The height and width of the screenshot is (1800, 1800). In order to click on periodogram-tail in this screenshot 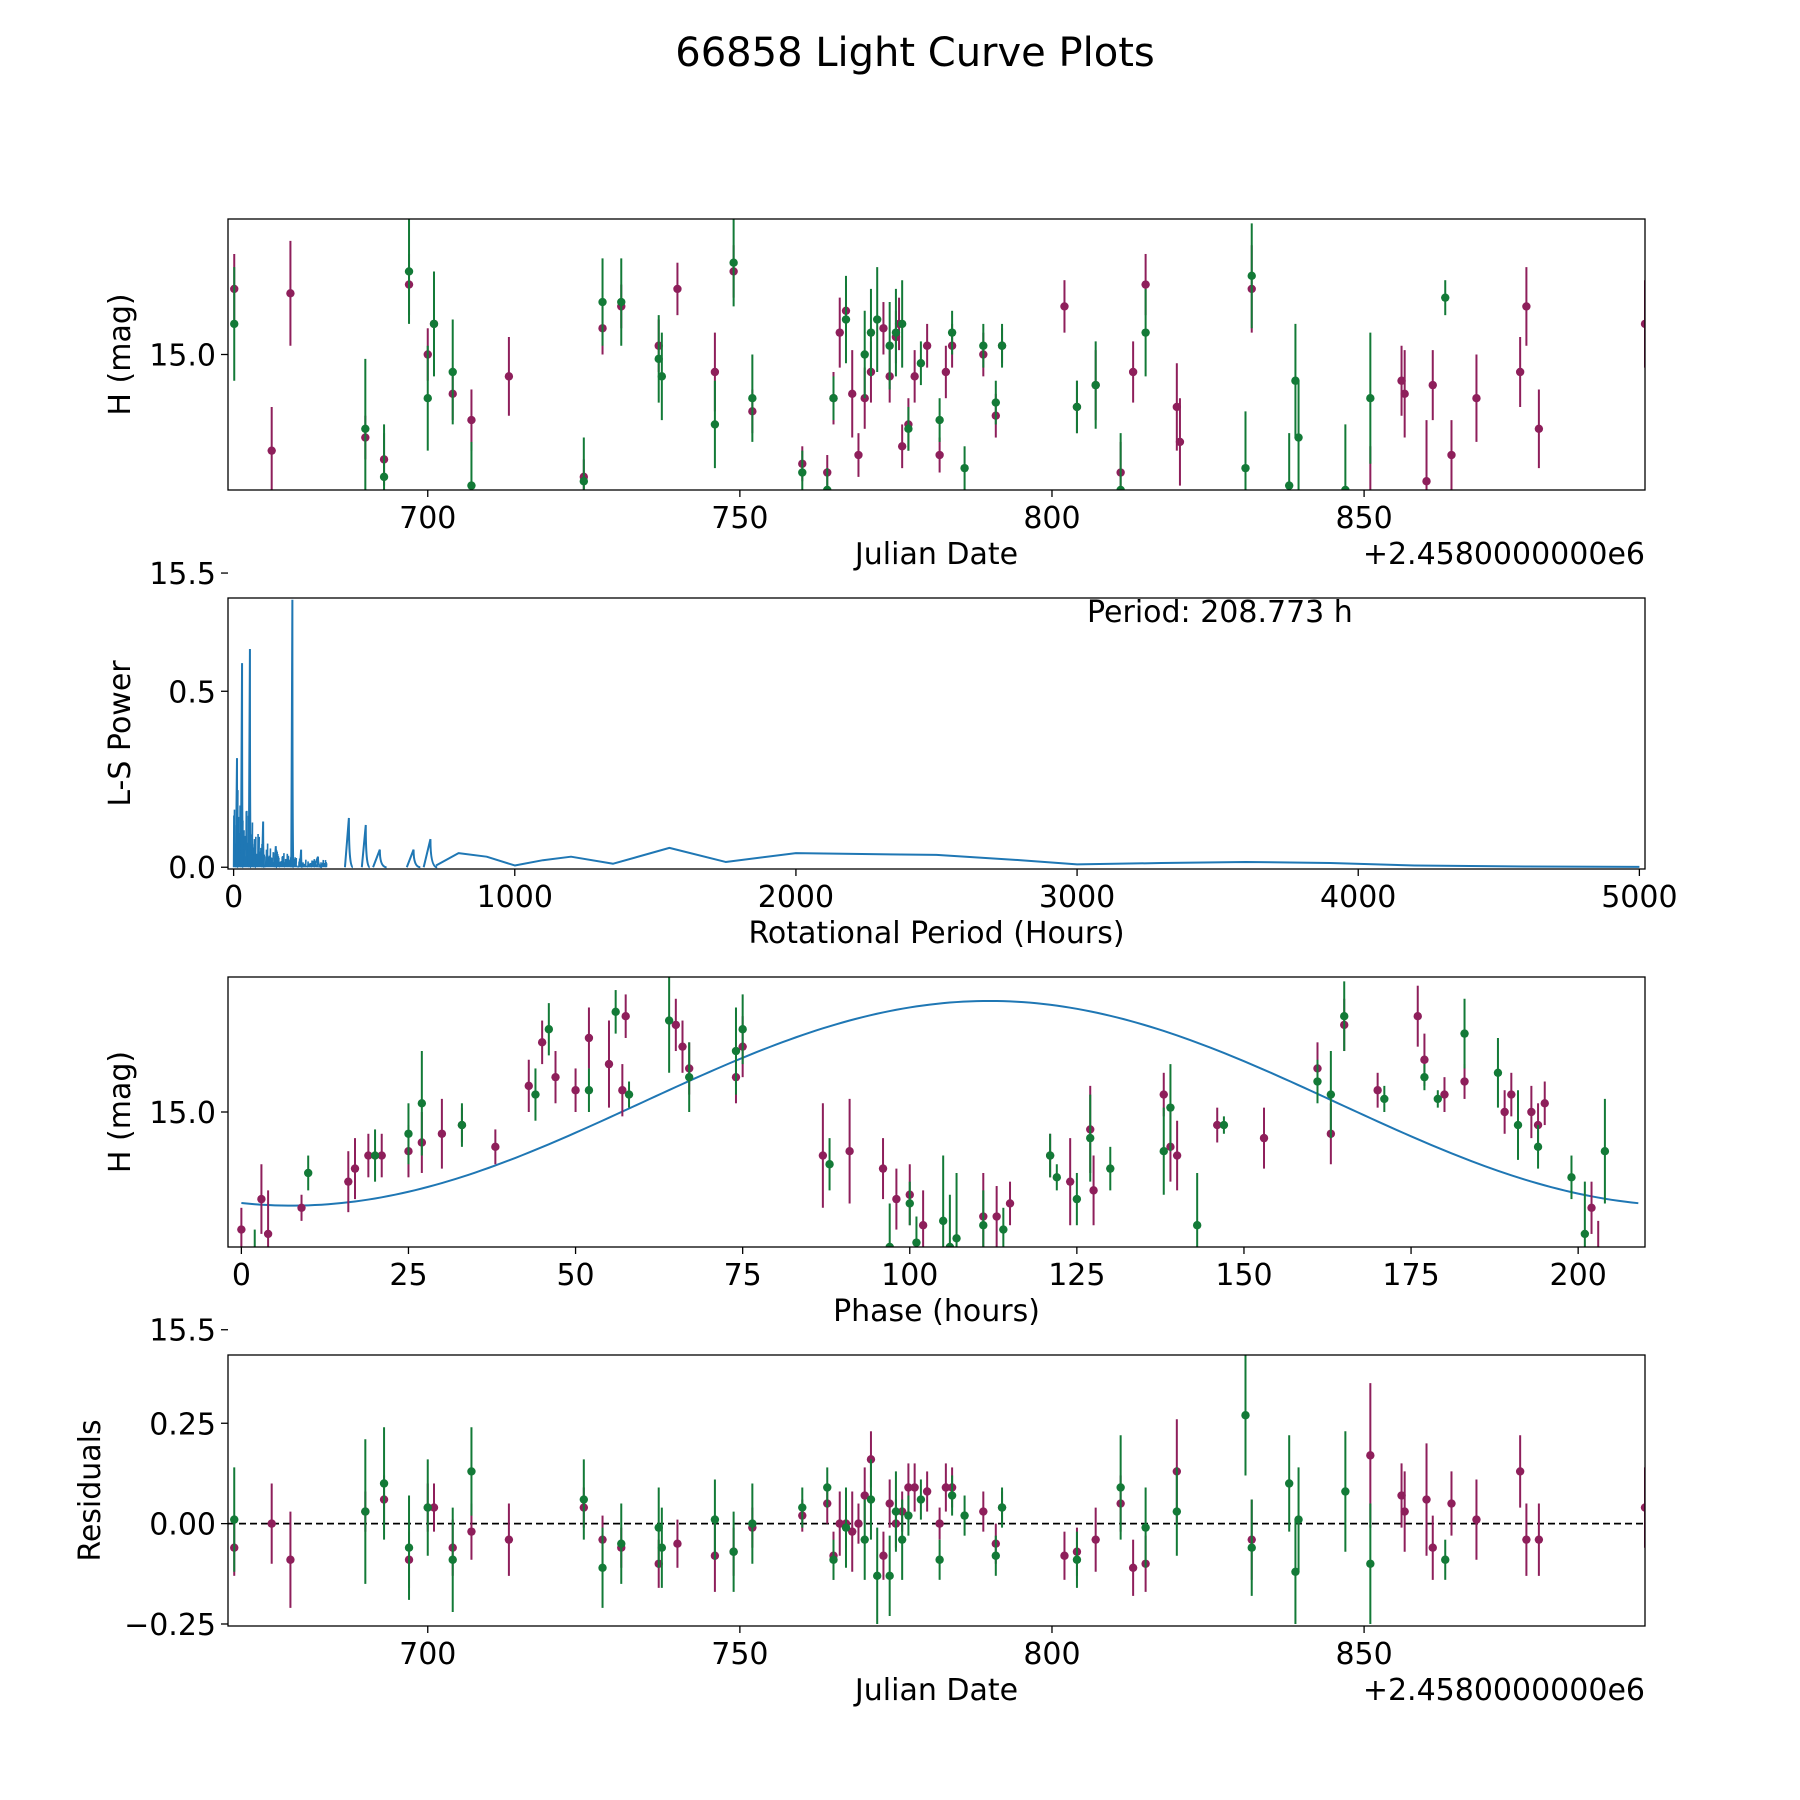, I will do `click(1037, 857)`.